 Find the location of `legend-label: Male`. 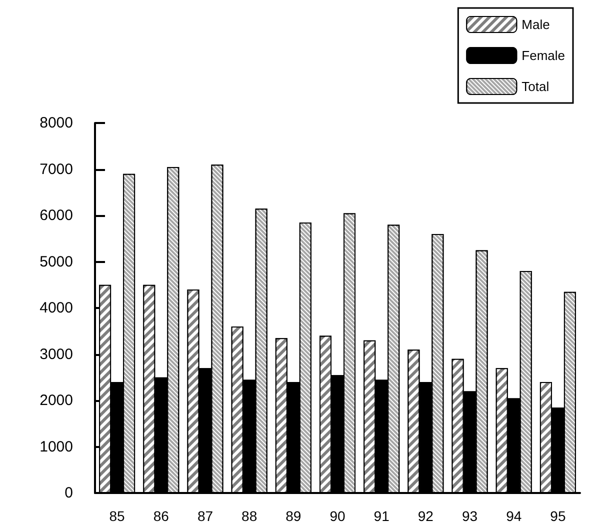

legend-label: Male is located at coordinates (536, 24).